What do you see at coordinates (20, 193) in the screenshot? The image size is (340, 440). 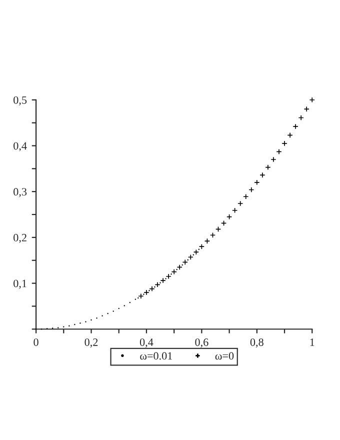 I see `y-tick-label: 0,3` at bounding box center [20, 193].